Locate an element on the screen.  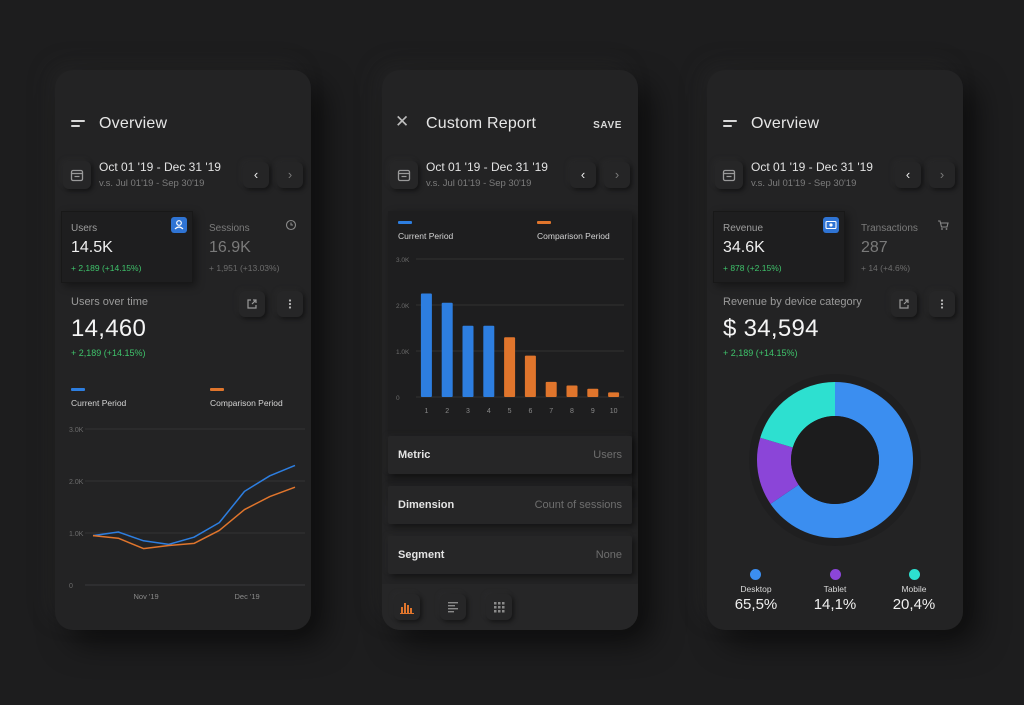
legend-swatch-current is located at coordinates (78, 389).